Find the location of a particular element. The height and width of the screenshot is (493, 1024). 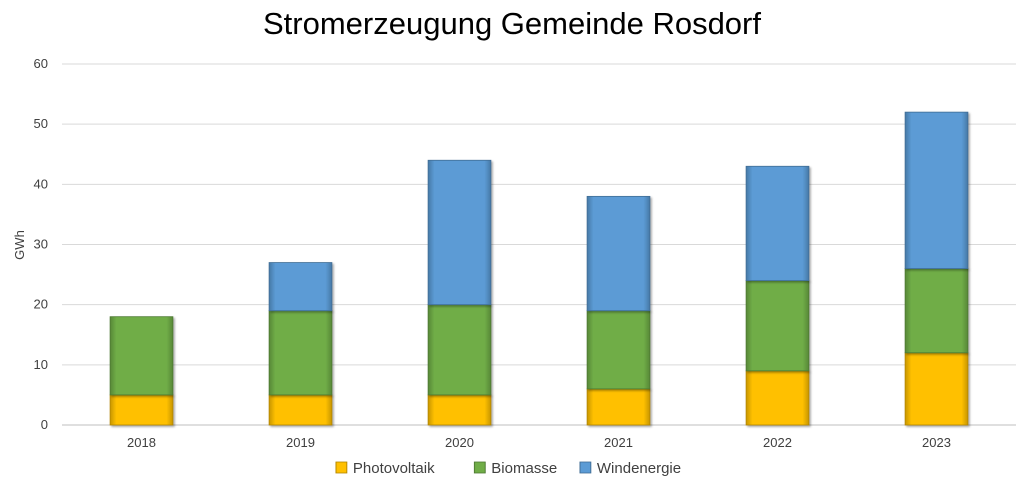

x-tick-label: 2019 is located at coordinates (300, 442).